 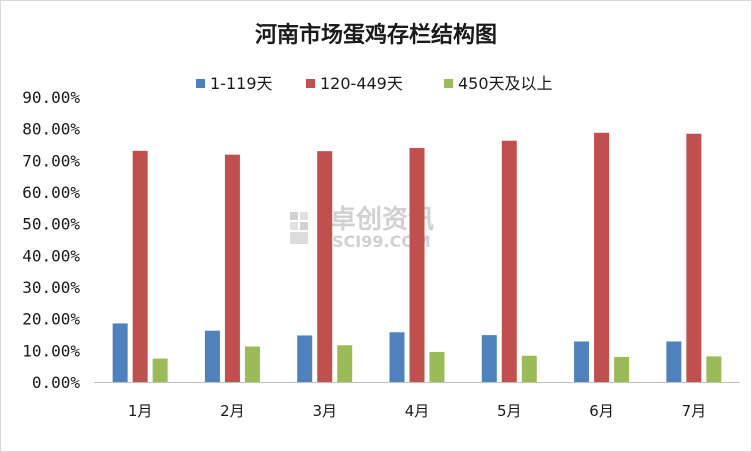 What do you see at coordinates (324, 411) in the screenshot?
I see `x-tick-label: 3月` at bounding box center [324, 411].